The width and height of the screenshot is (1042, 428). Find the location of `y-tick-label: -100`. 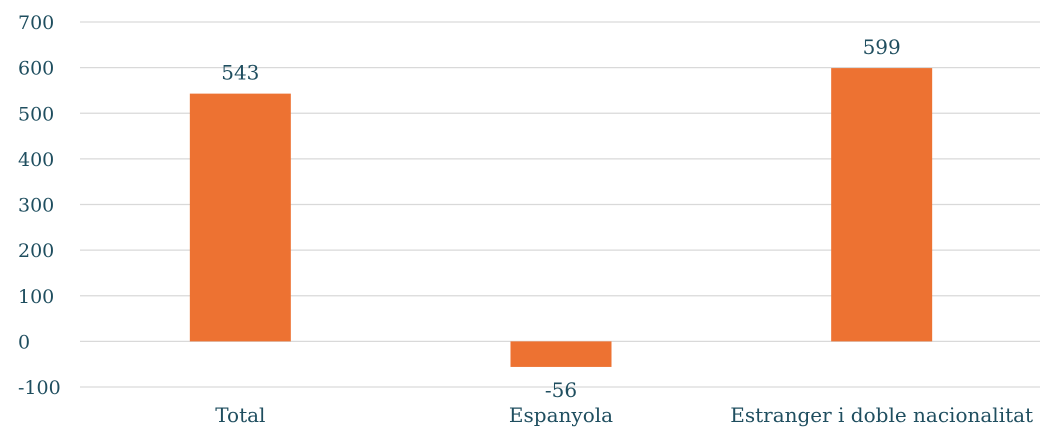

y-tick-label: -100 is located at coordinates (39, 388).